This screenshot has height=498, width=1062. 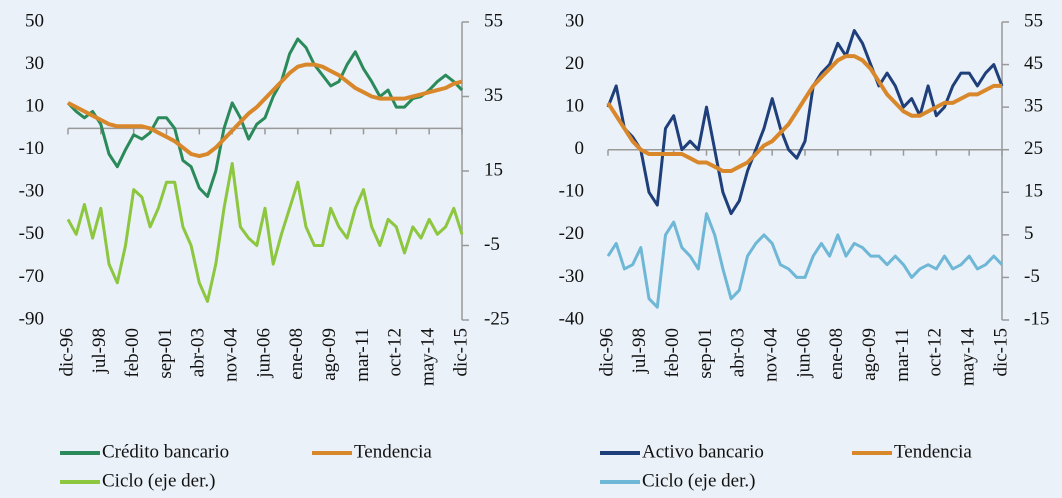 What do you see at coordinates (571, 233) in the screenshot?
I see `y-tick-label: -20` at bounding box center [571, 233].